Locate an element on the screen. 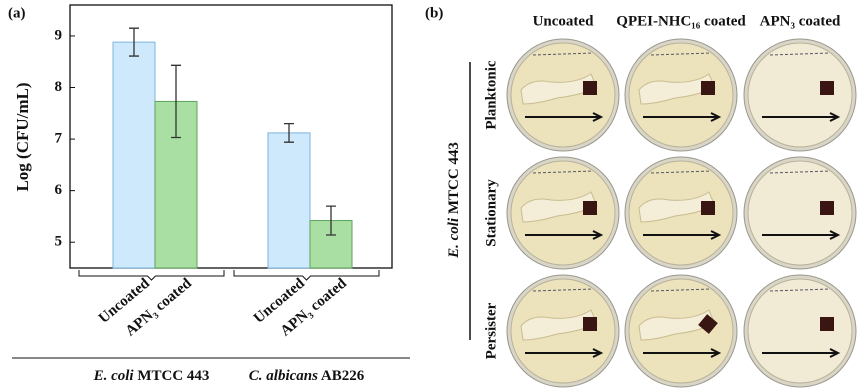  row-label: Persister is located at coordinates (491, 330).